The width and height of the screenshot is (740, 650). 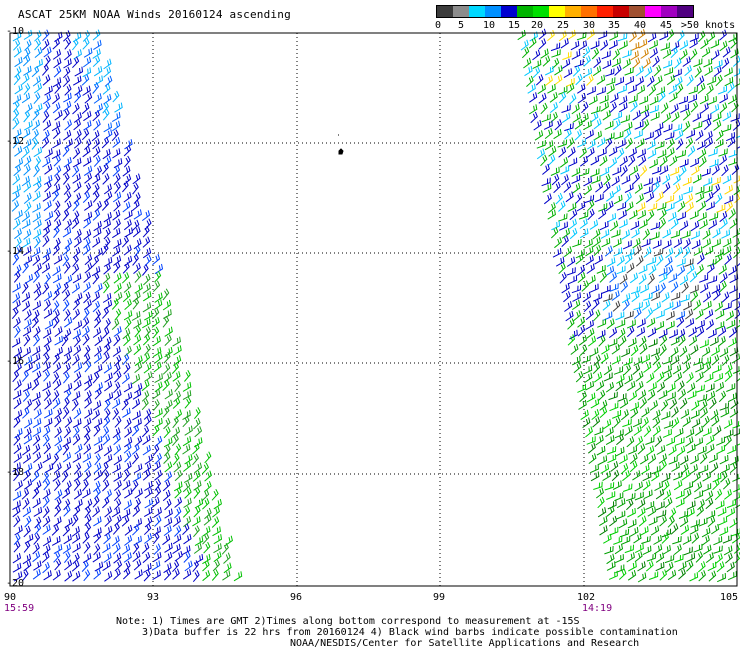 I want to click on time-right: 14:19, so click(x=597, y=608).